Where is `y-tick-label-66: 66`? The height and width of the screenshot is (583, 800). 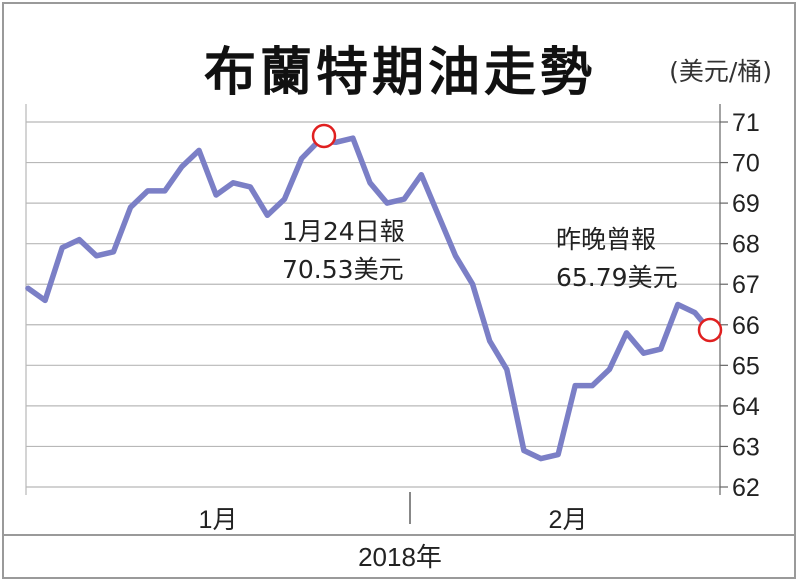 y-tick-label-66: 66 is located at coordinates (746, 326).